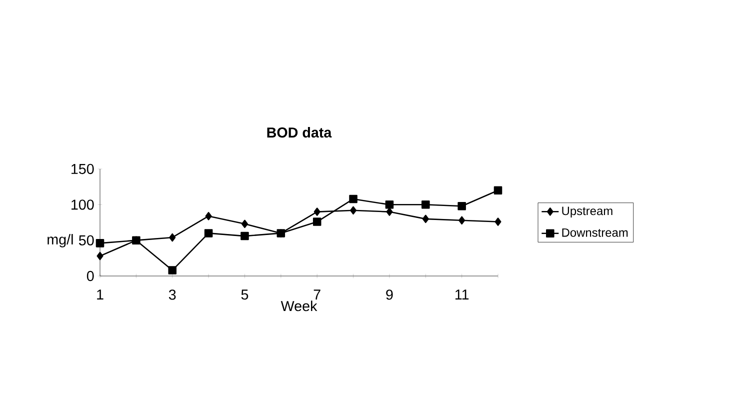 The image size is (738, 405). I want to click on y-tick-label: 150, so click(83, 169).